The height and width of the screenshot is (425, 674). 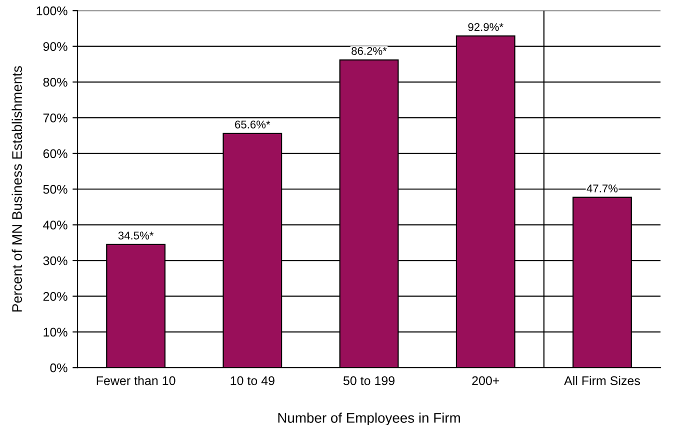 What do you see at coordinates (252, 124) in the screenshot?
I see `data-label: 65.6%*` at bounding box center [252, 124].